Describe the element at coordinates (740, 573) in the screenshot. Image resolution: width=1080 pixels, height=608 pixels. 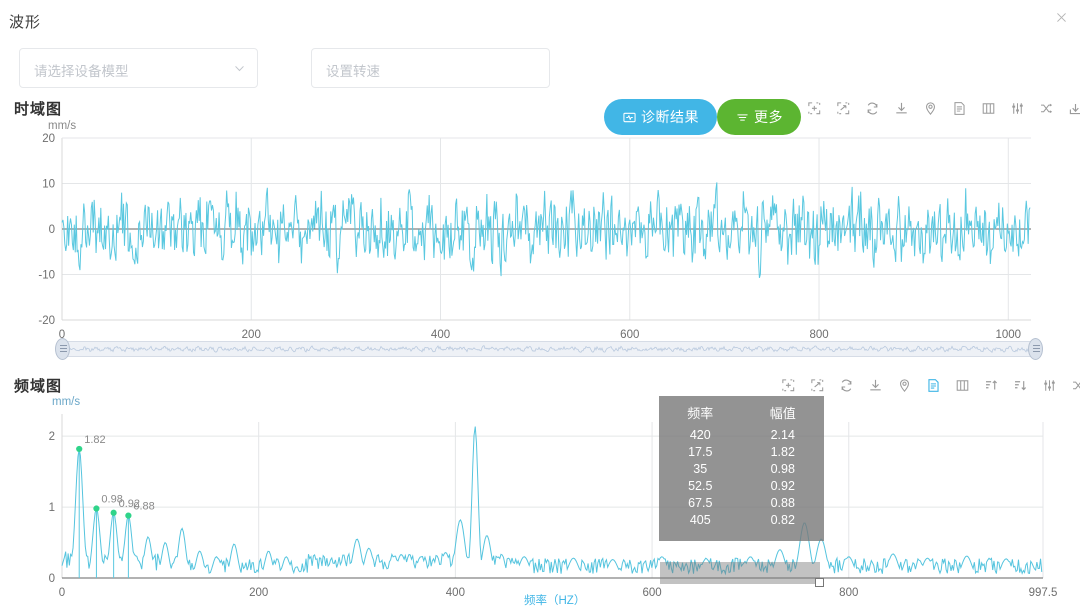
I see `freq-chart-brush-selection` at that location.